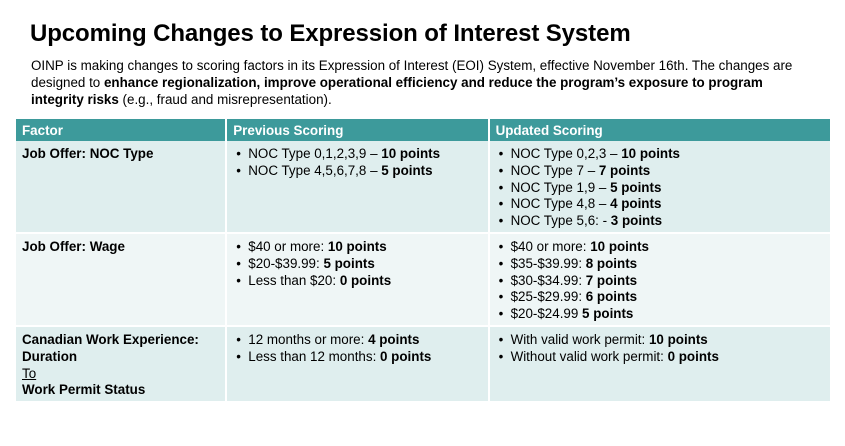  I want to click on list-item: $35-$39.99: 8 points, so click(660, 264).